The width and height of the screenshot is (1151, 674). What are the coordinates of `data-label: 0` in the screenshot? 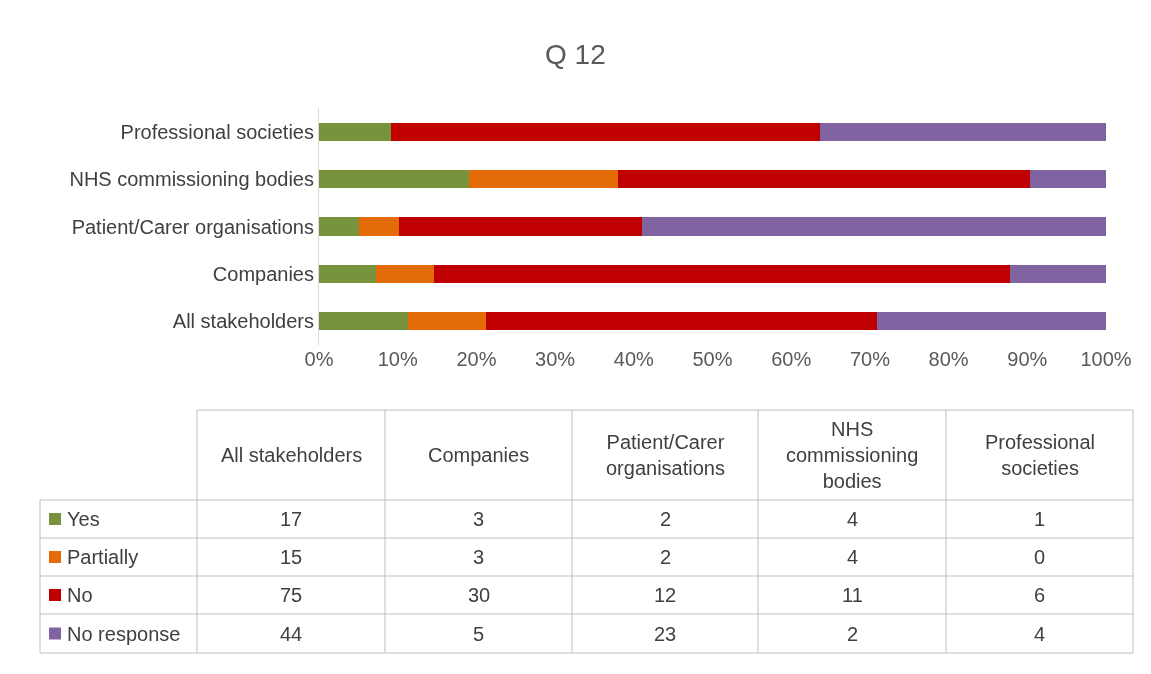 It's located at (1040, 557).